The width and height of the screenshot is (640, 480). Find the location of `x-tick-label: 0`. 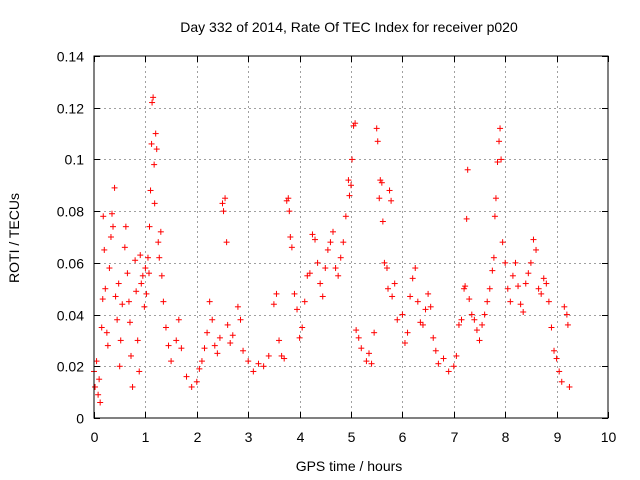

x-tick-label: 0 is located at coordinates (95, 437).